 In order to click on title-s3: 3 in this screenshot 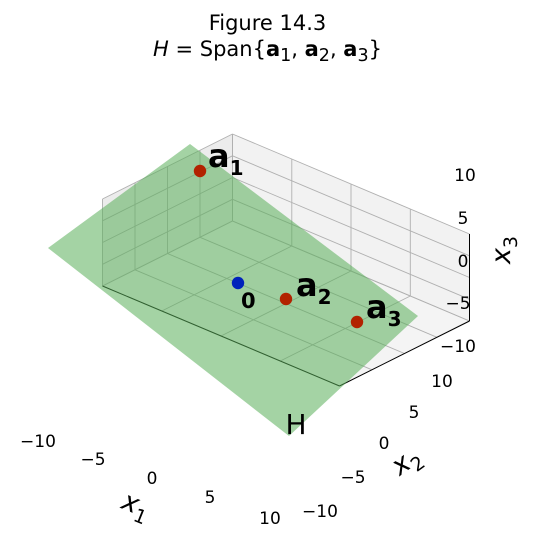, I will do `click(363, 56)`.